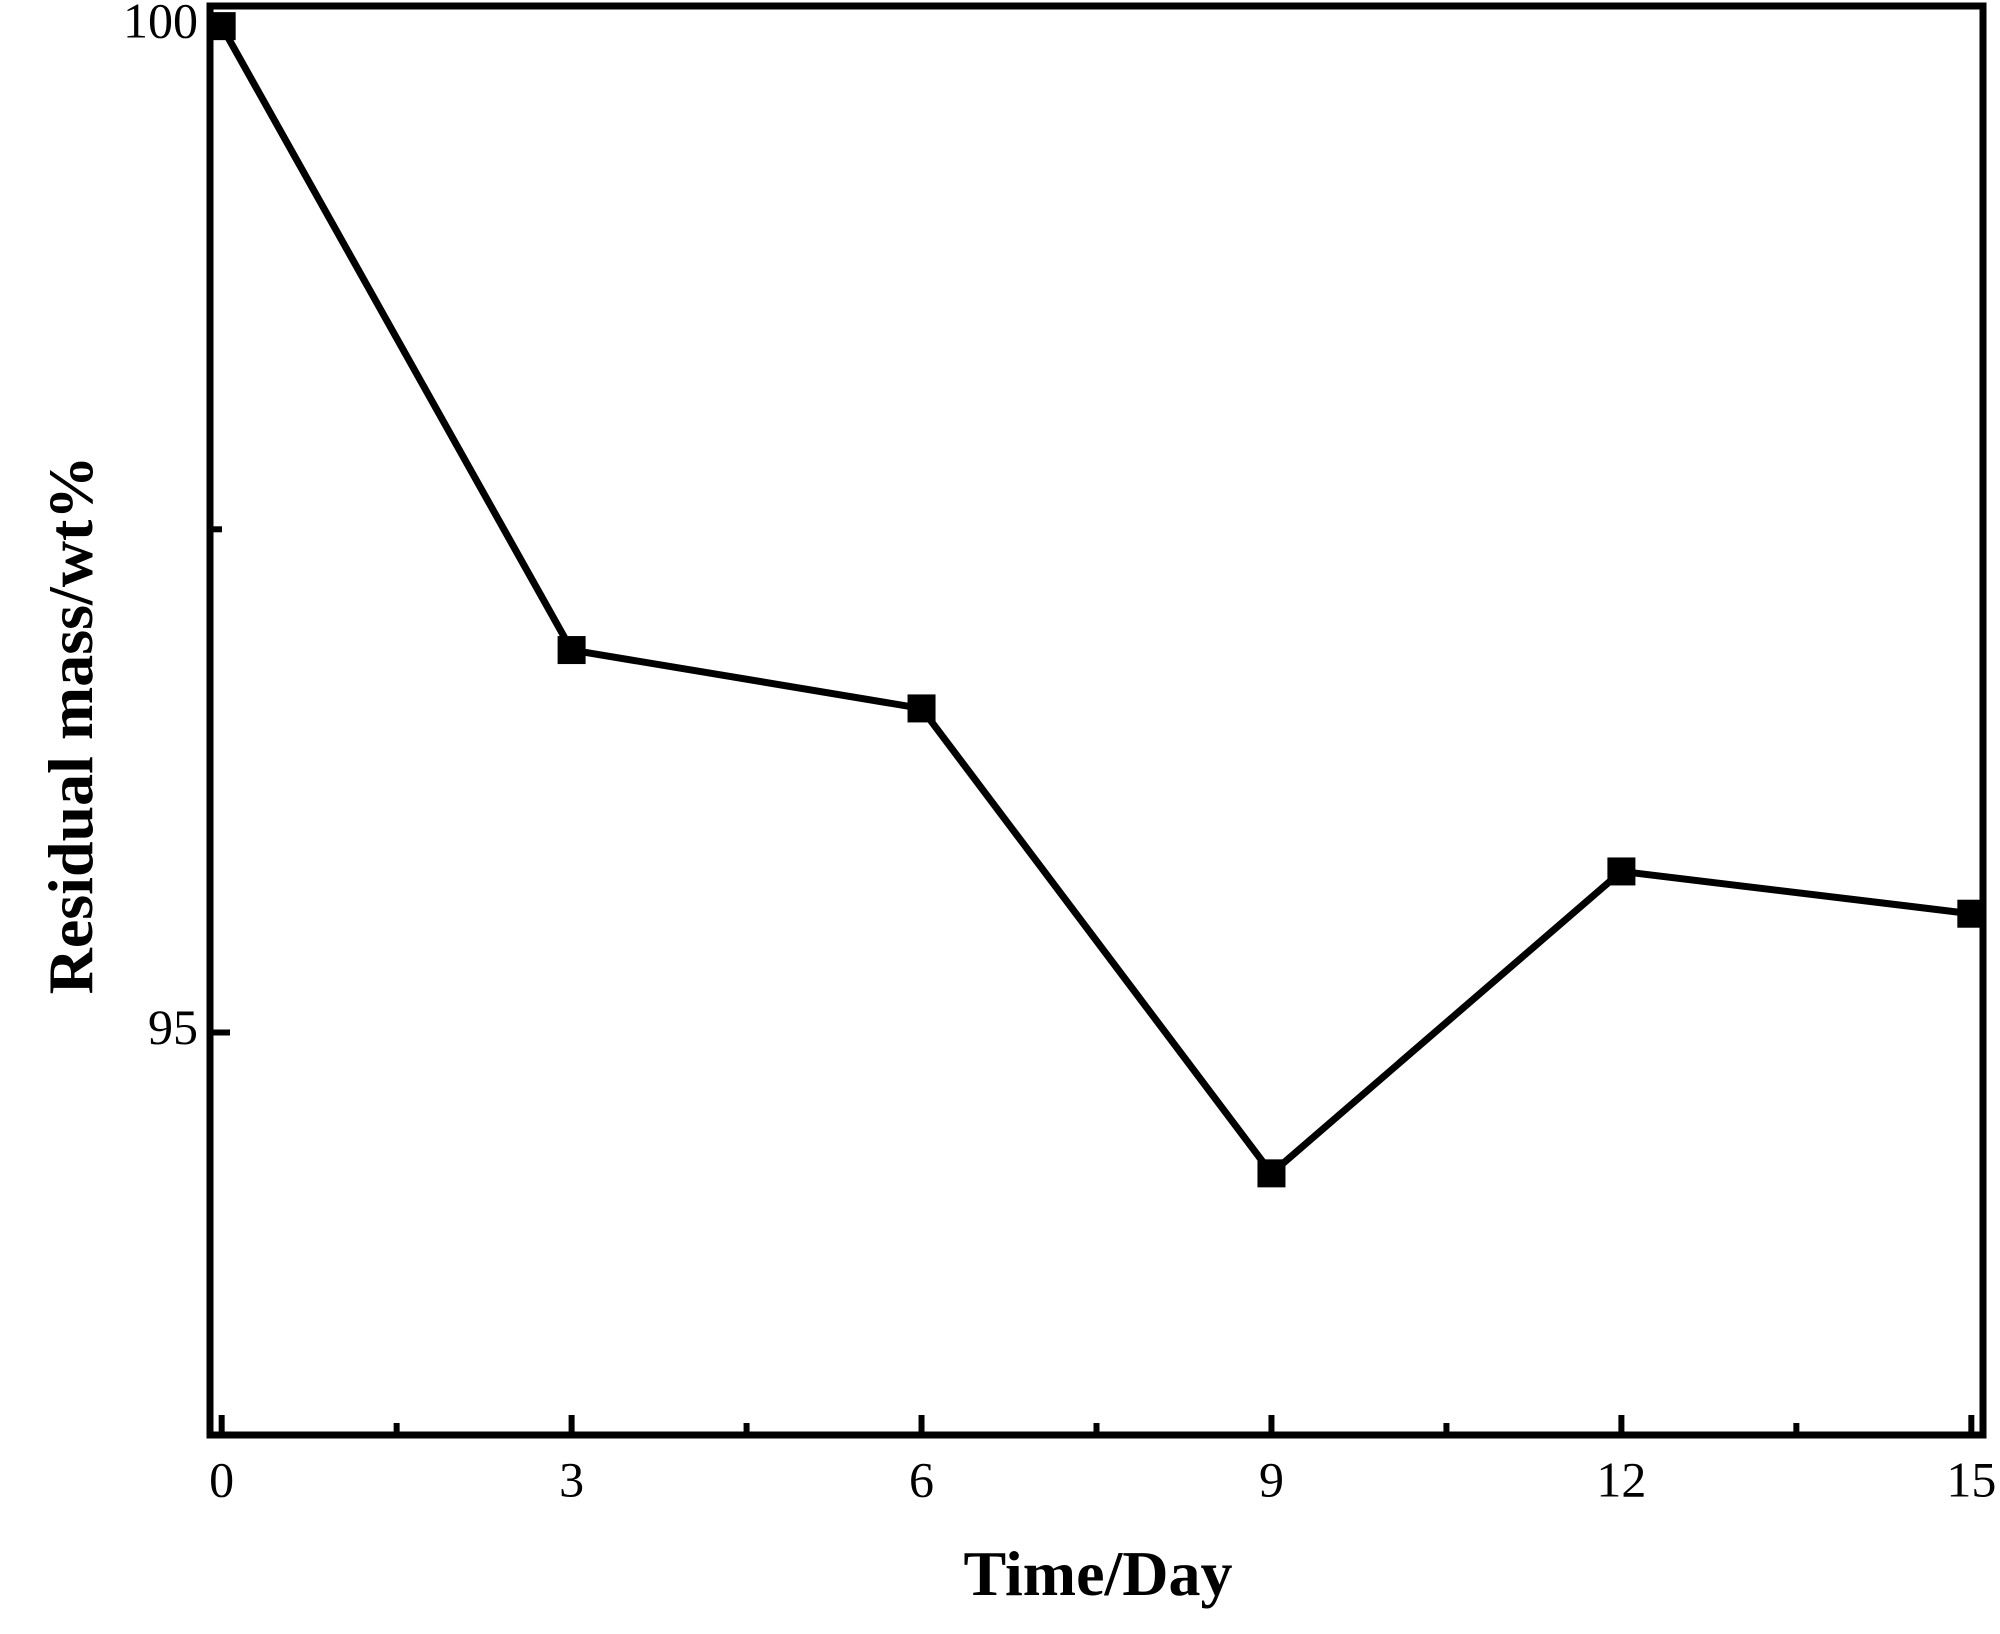 The image size is (2000, 1634). Describe the element at coordinates (173, 1027) in the screenshot. I see `y-tick-label: 95` at that location.